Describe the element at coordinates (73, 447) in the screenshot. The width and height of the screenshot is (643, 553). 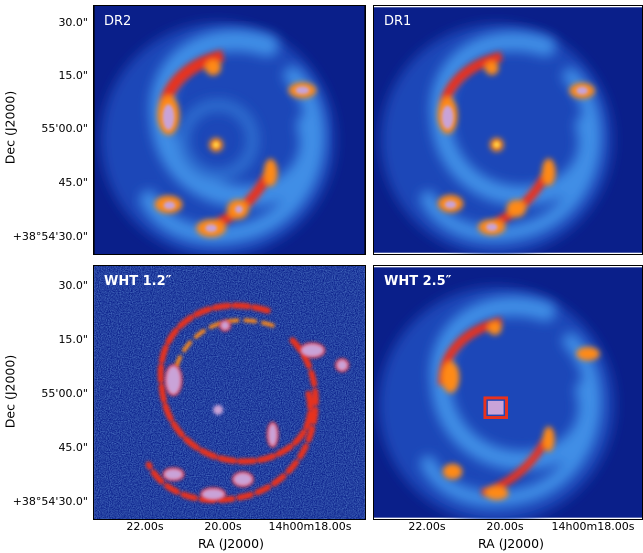
I see `ytick-bottom-4: 45.0"` at that location.